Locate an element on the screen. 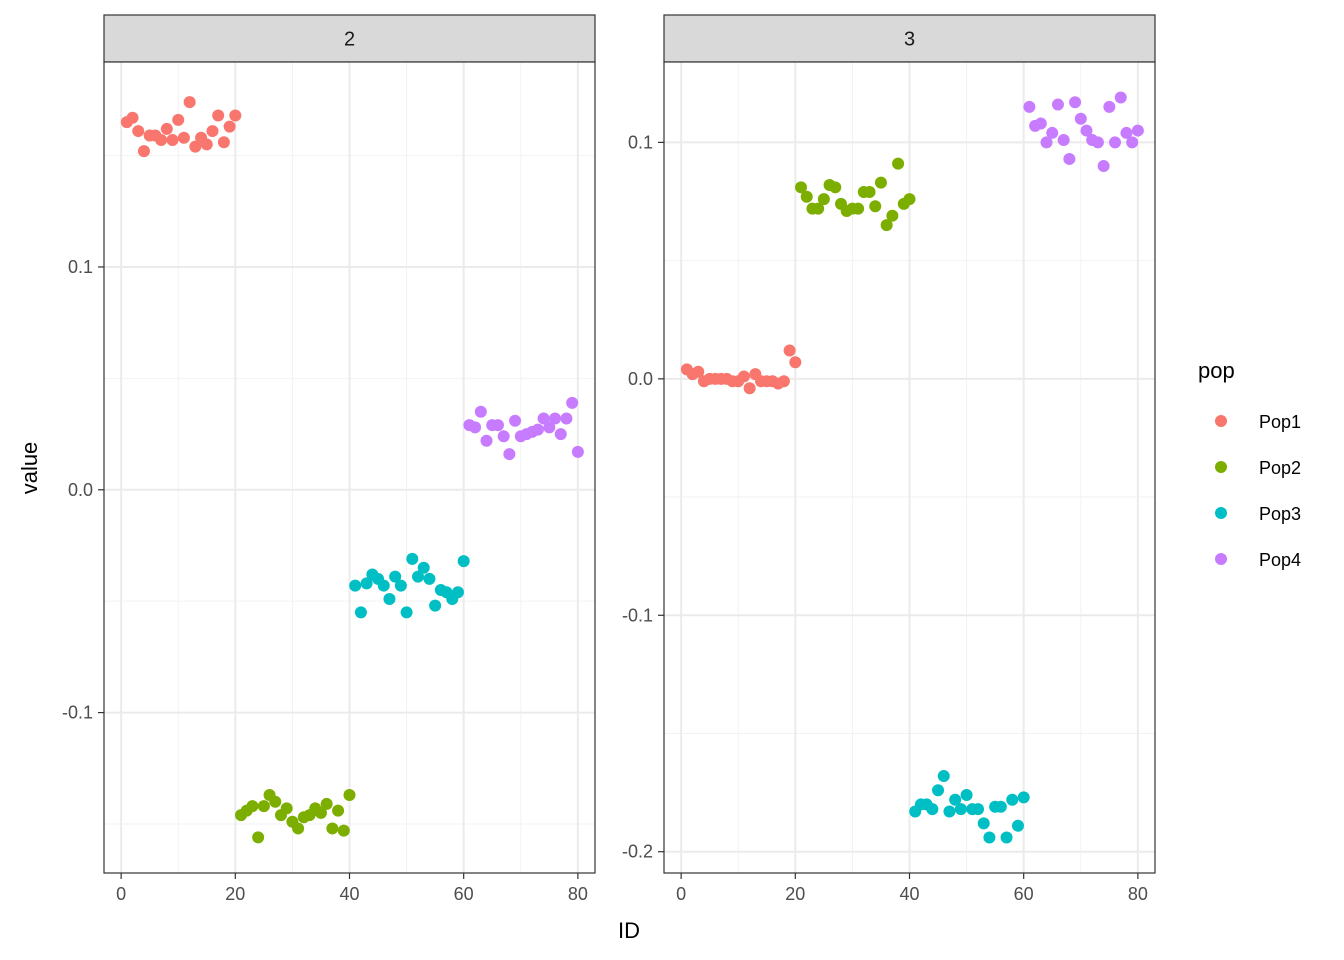 The image size is (1344, 960). series-pop3 is located at coordinates (409, 585).